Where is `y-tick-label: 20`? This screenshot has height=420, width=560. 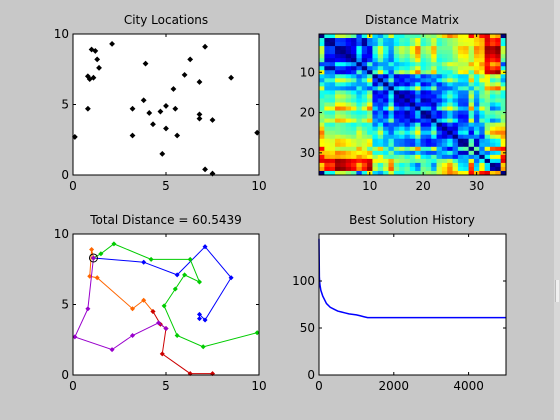 y-tick-label: 20 is located at coordinates (307, 113).